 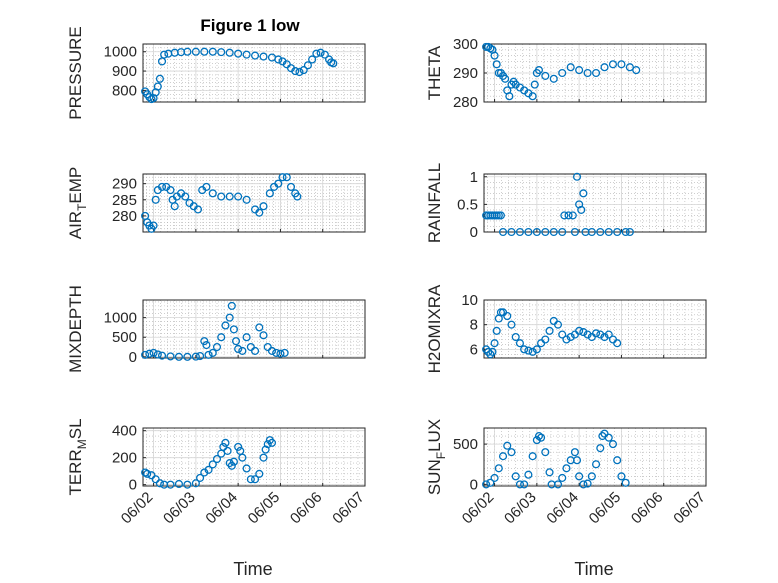 I want to click on subplot-h2omixra: 6 8 10 H2OMIXRA, so click(x=566, y=328).